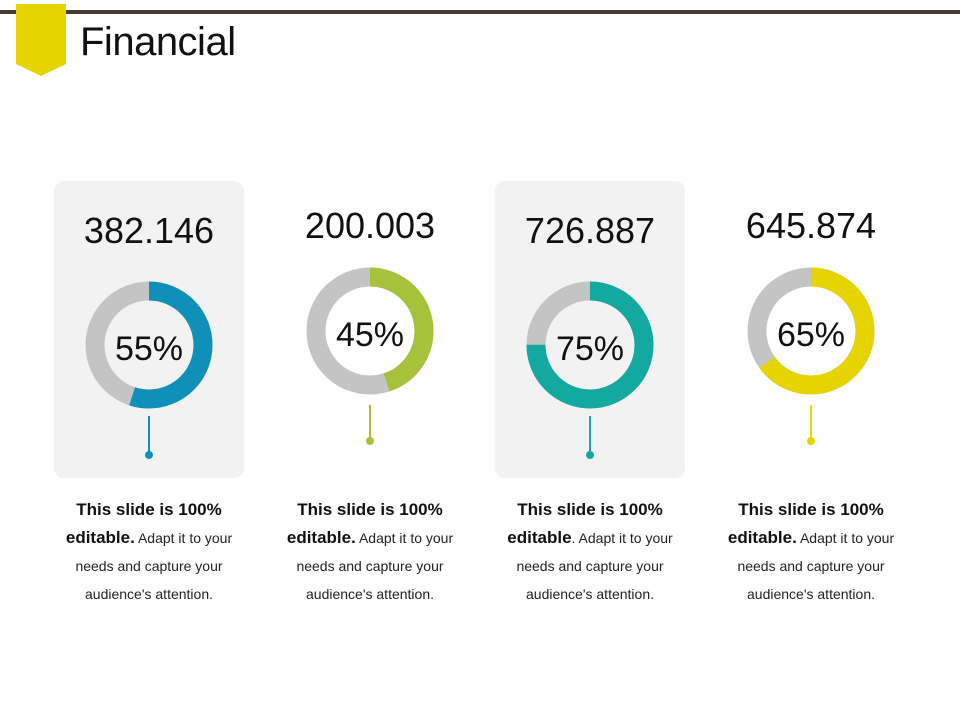 Image resolution: width=960 pixels, height=720 pixels. Describe the element at coordinates (590, 349) in the screenshot. I see `donut-percent-label: 75%` at that location.